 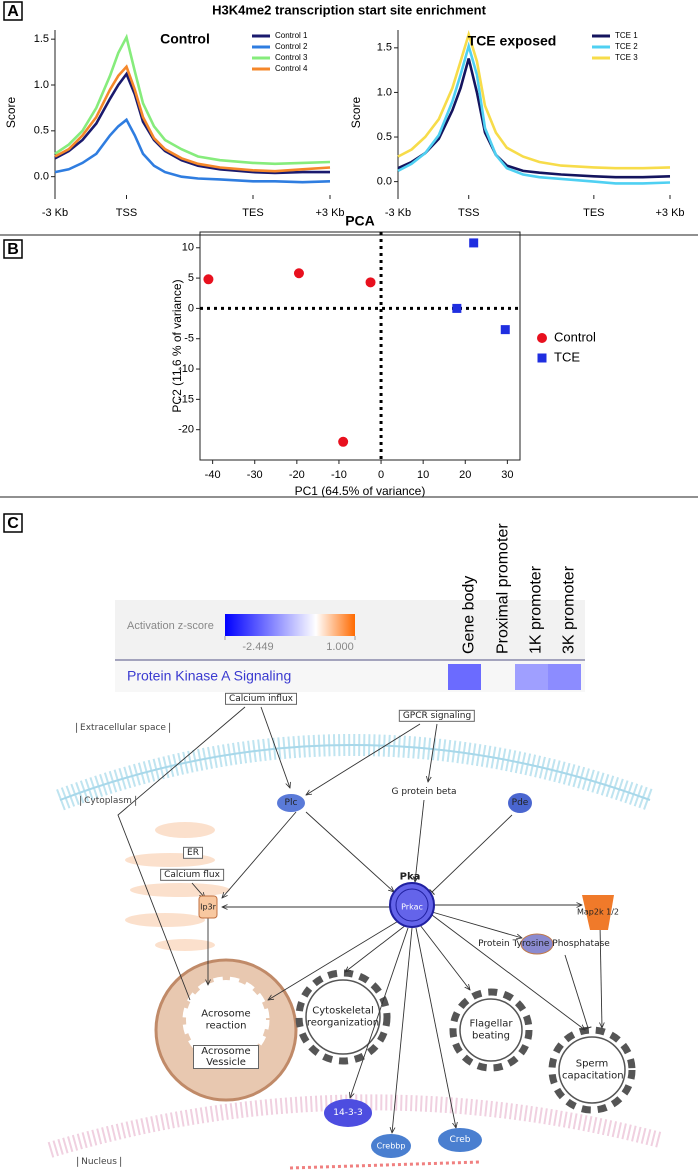 I want to click on y-tick-label: -20, so click(x=186, y=430).